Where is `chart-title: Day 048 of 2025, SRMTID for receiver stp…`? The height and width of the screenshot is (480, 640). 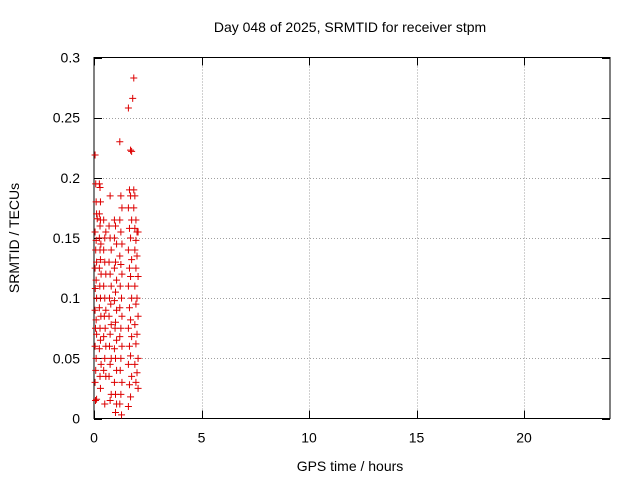
chart-title: Day 048 of 2025, SRMTID for receiver stp… is located at coordinates (350, 27).